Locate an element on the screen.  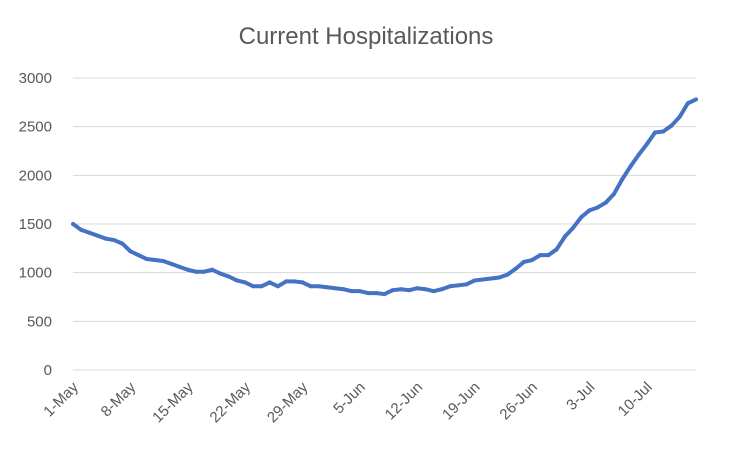
y-tick-label: 1500 is located at coordinates (35, 224).